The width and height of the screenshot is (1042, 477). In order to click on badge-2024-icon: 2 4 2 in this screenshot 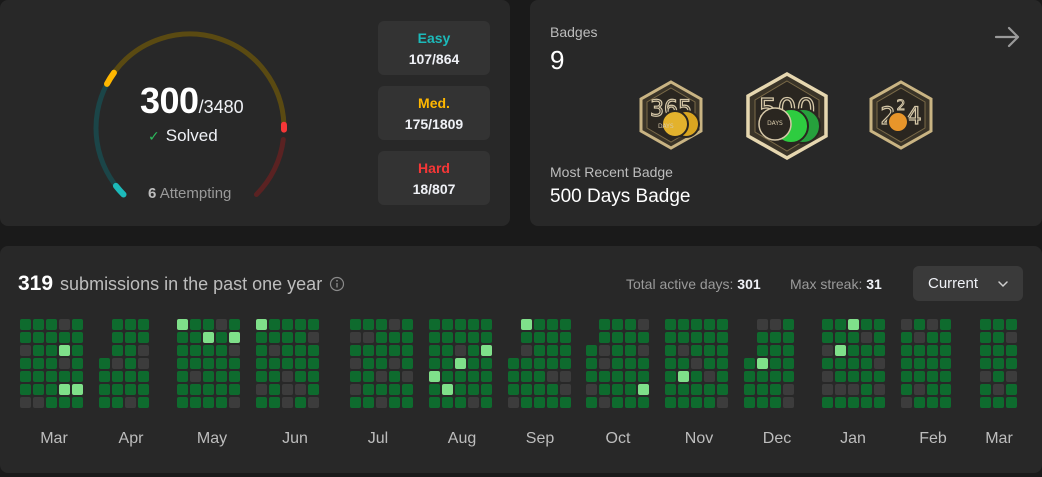, I will do `click(901, 115)`.